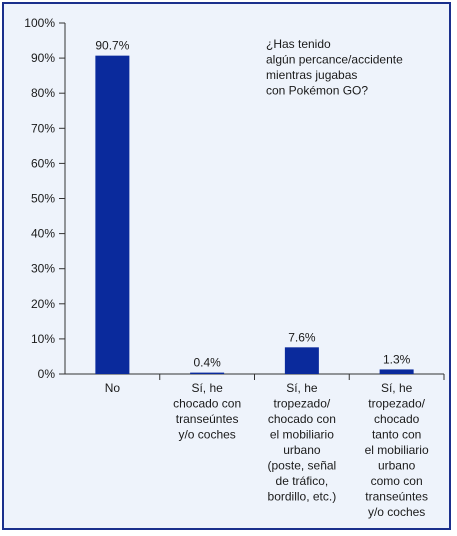  I want to click on category-label-line: bordillo, etc.), so click(302, 497).